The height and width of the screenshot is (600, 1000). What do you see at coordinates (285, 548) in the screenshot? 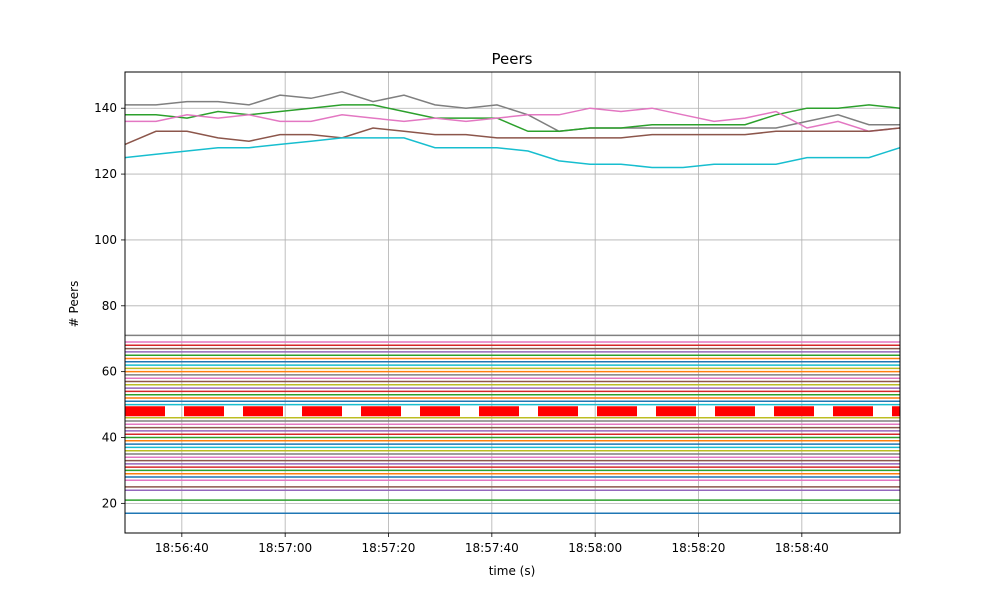
I see `x-tick-label: 18:57:00` at bounding box center [285, 548].